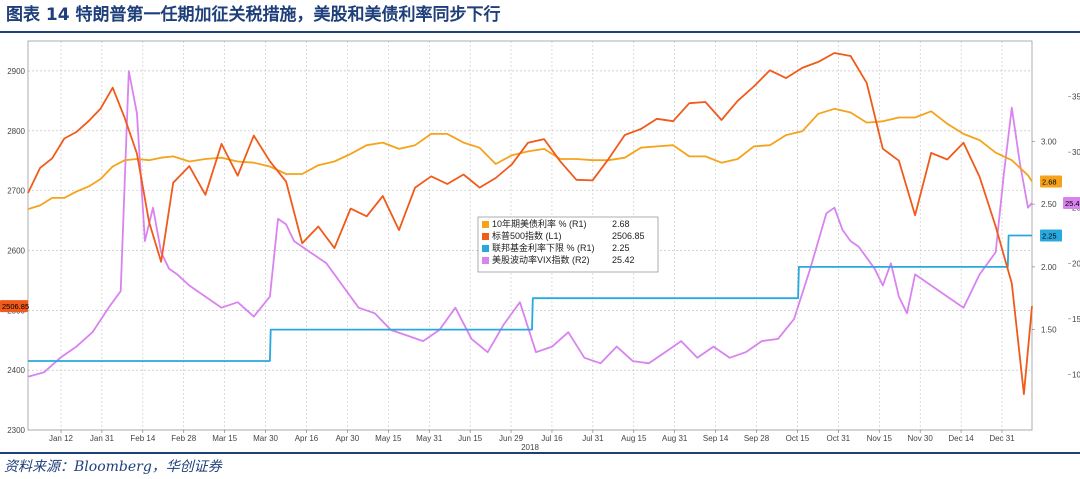  Describe the element at coordinates (102, 438) in the screenshot. I see `x-tick-label: Jan 31` at that location.